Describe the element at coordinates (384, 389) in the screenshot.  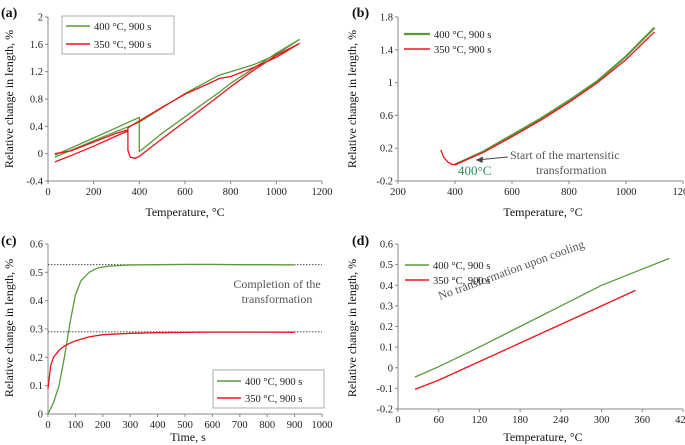
I see `panel-d-ytick-label-1: -0.1` at that location.